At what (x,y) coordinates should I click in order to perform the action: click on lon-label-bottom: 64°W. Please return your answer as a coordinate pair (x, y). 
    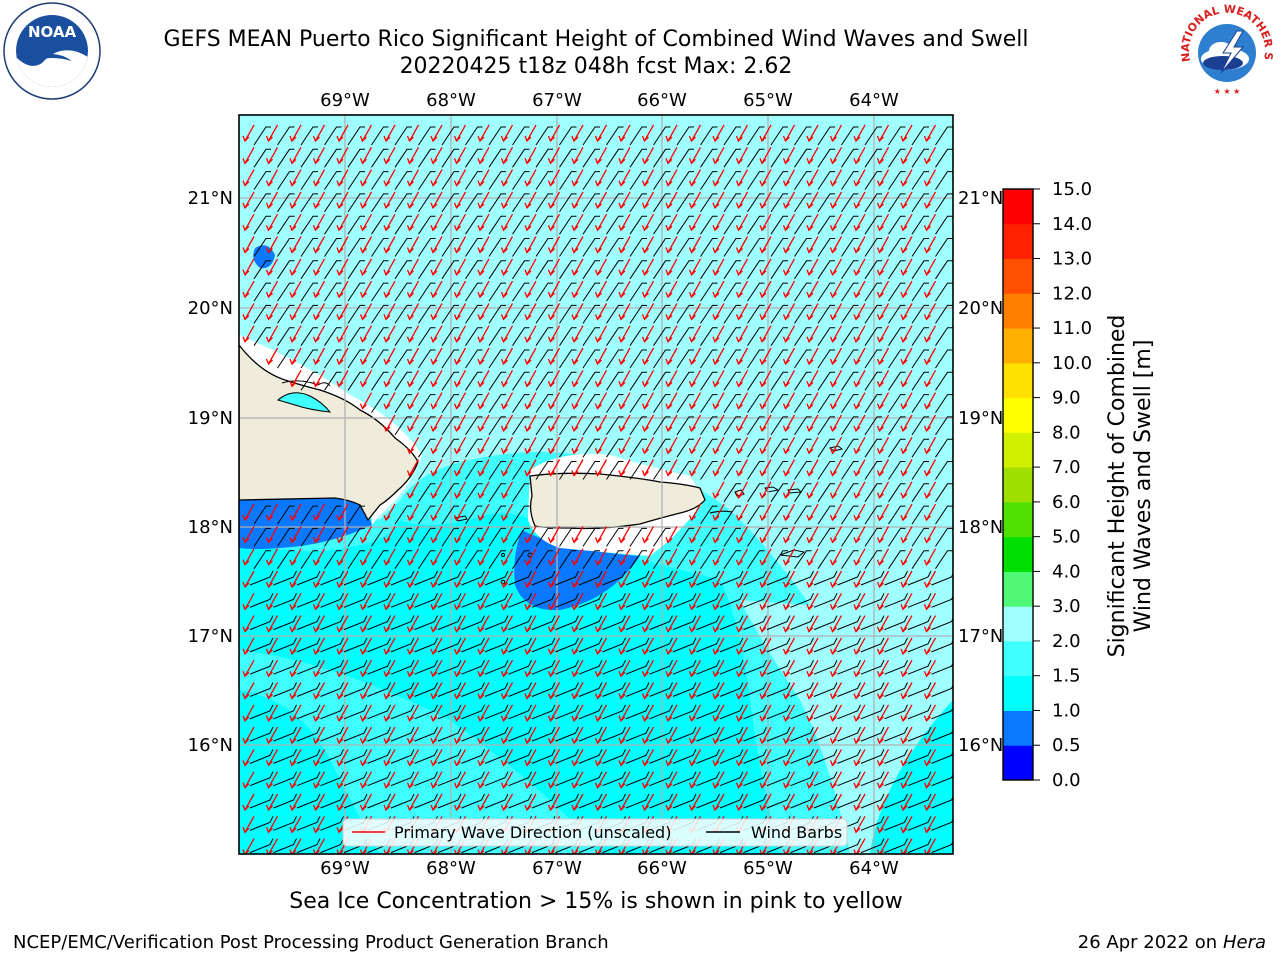
    Looking at the image, I should click on (874, 868).